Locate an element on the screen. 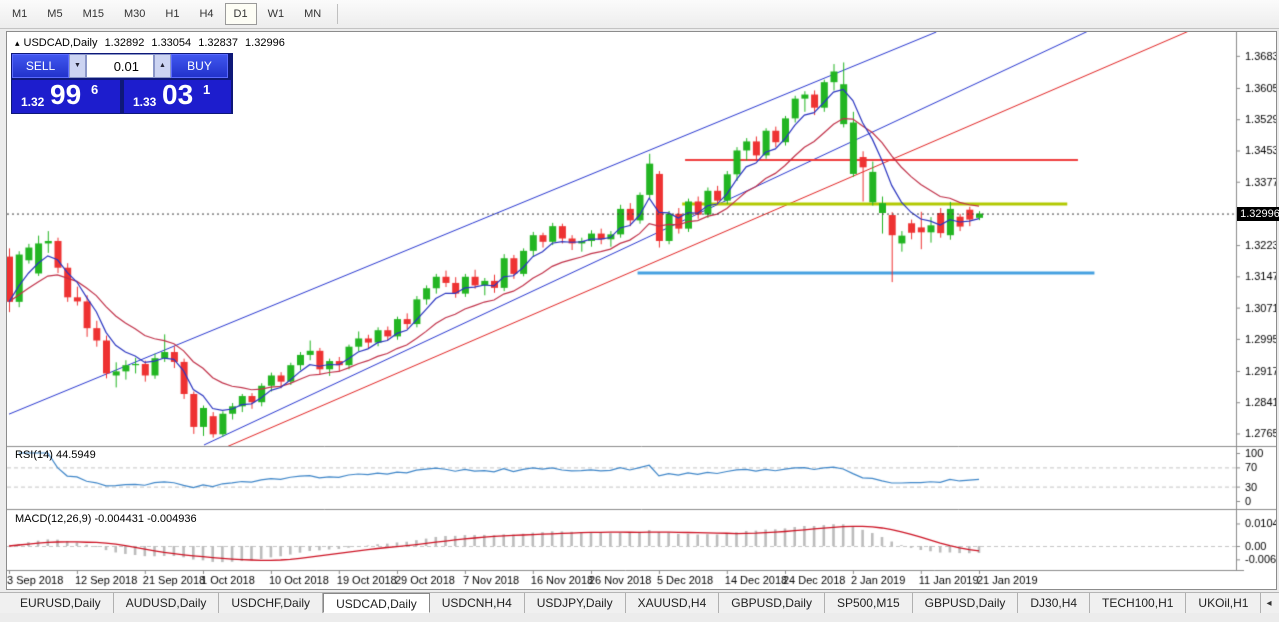  volume-increase-button: ▲ is located at coordinates (162, 66).